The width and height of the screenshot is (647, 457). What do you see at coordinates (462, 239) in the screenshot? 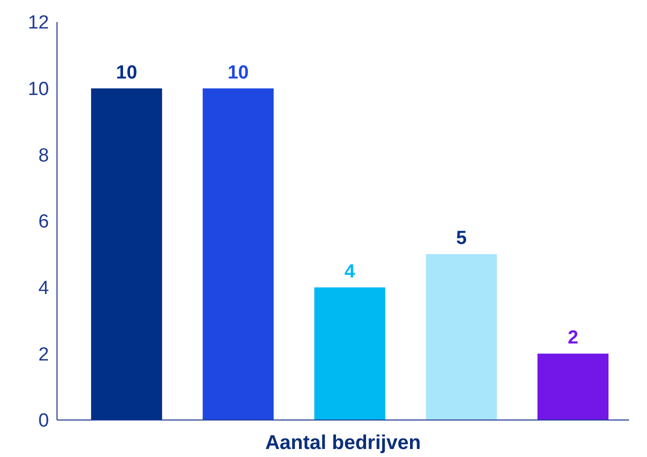
I see `data-label: 5` at bounding box center [462, 239].